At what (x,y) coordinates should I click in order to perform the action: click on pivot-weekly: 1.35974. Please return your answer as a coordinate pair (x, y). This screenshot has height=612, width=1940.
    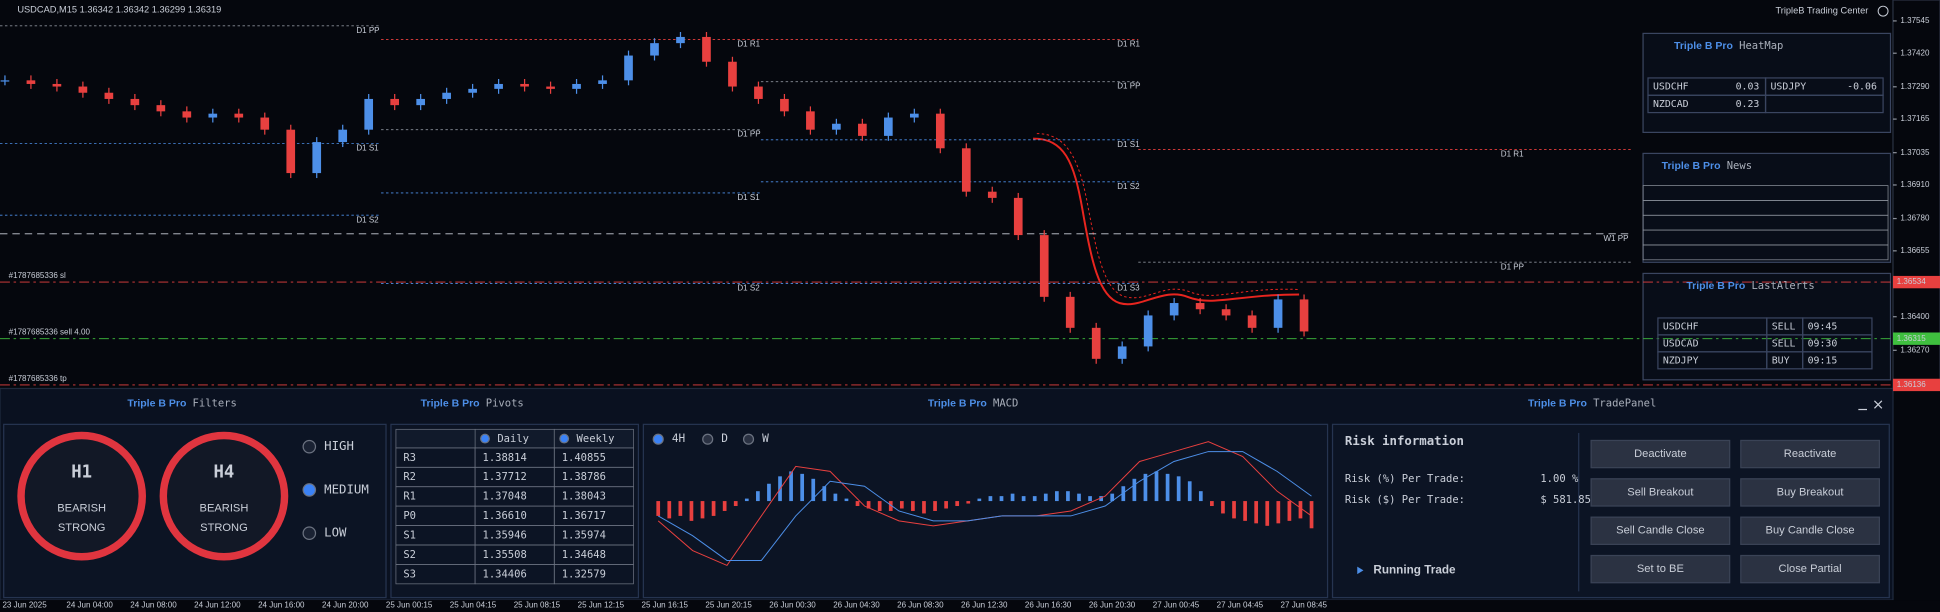
    Looking at the image, I should click on (584, 535).